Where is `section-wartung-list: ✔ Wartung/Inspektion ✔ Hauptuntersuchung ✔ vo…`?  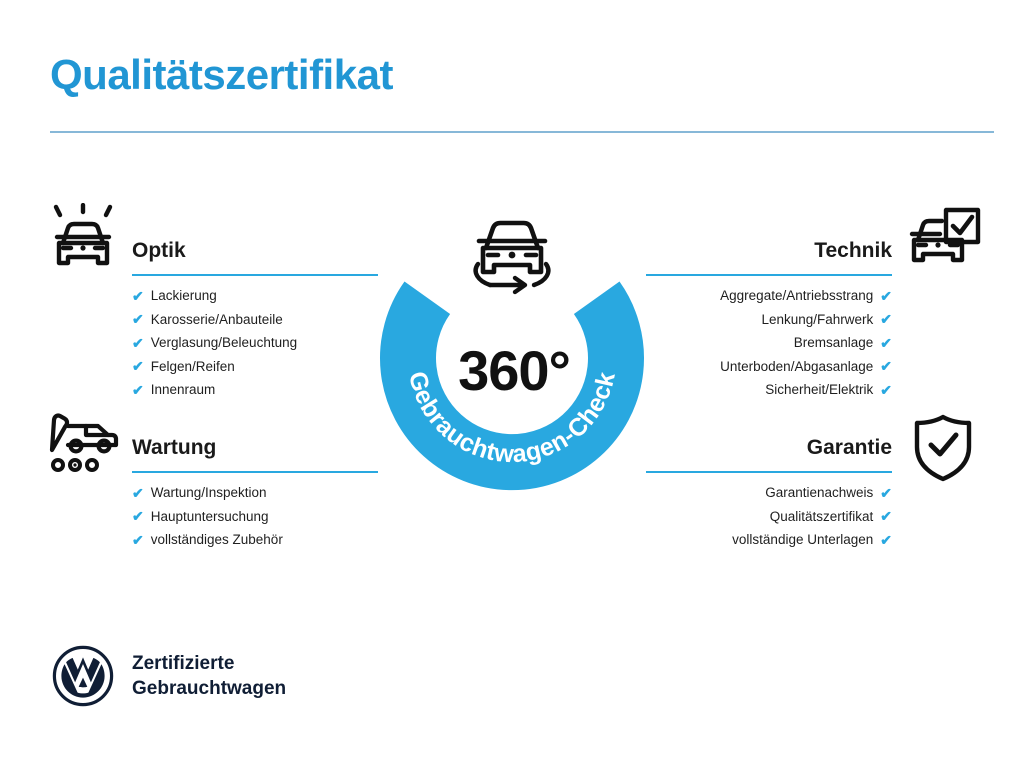 section-wartung-list: ✔ Wartung/Inspektion ✔ Hauptuntersuchung ✔ vo… is located at coordinates (255, 516).